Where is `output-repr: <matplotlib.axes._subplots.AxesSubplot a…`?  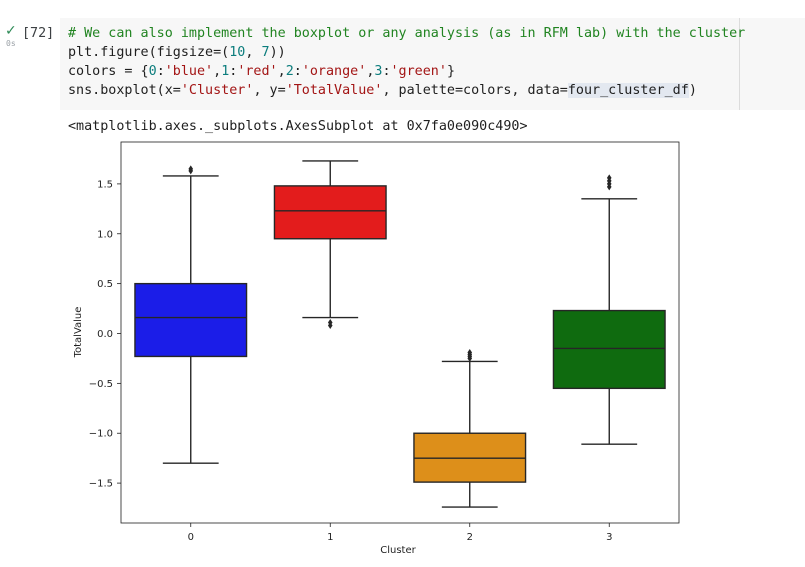
output-repr: <matplotlib.axes._subplots.AxesSubplot a… is located at coordinates (298, 126).